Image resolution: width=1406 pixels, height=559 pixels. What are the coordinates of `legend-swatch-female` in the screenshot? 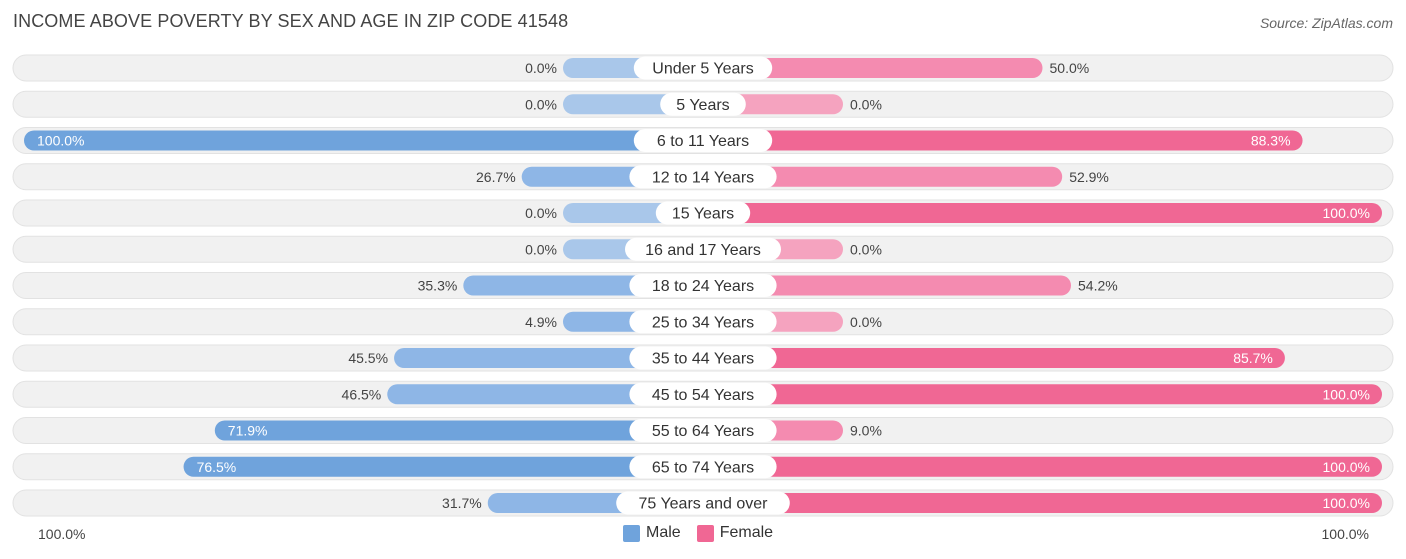 It's located at (705, 533).